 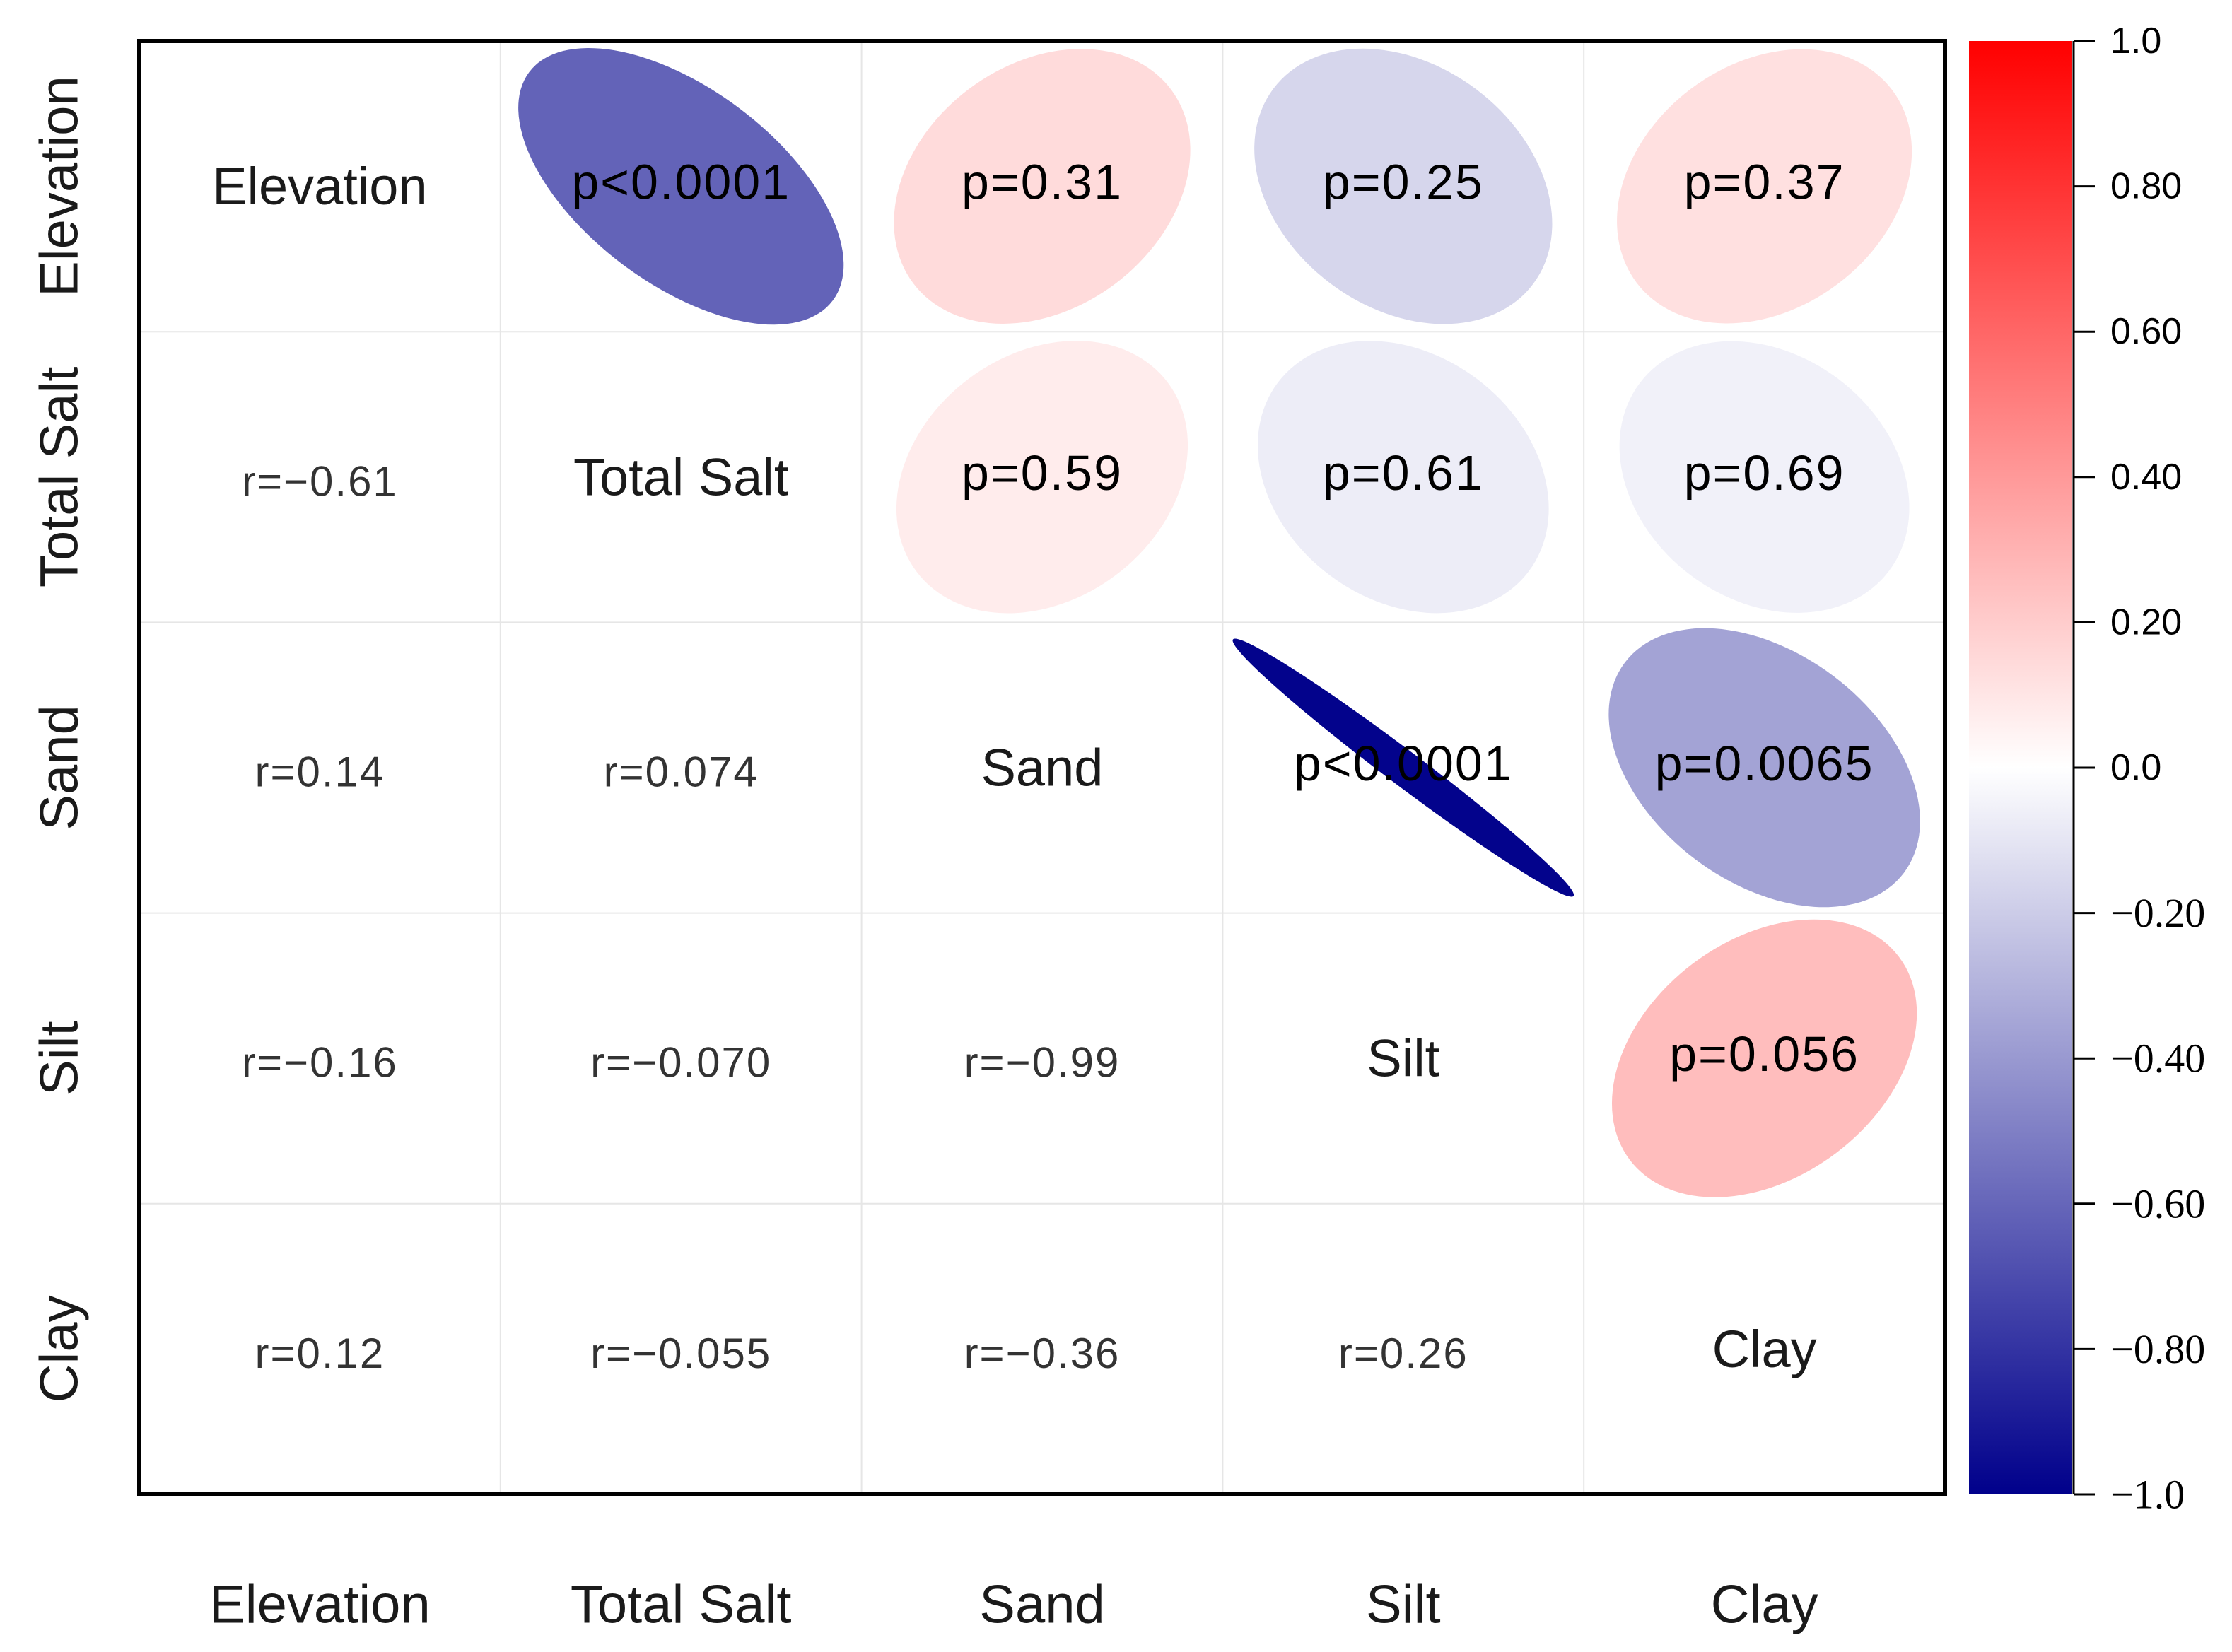 What do you see at coordinates (60, 186) in the screenshot?
I see `y-axis-label-elevation: Elevation` at bounding box center [60, 186].